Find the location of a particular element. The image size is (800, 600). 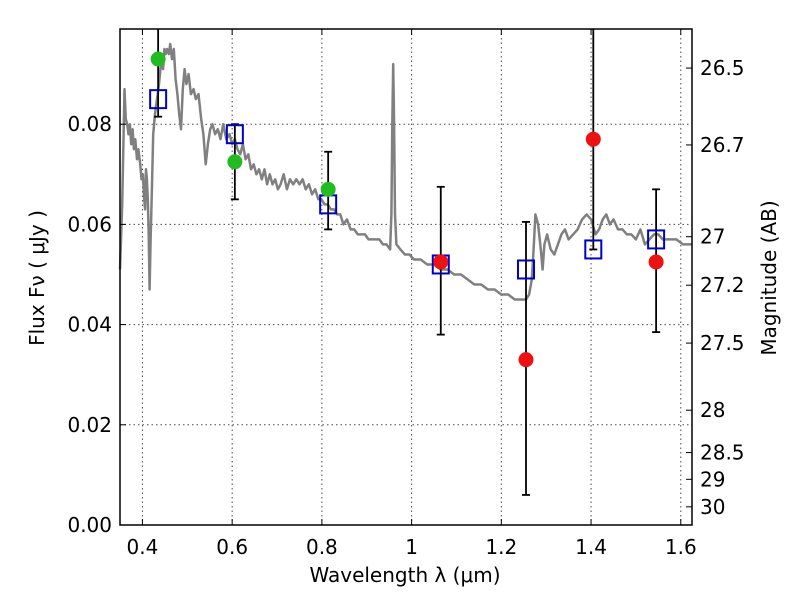

mag-tick-label: 28 is located at coordinates (712, 410).